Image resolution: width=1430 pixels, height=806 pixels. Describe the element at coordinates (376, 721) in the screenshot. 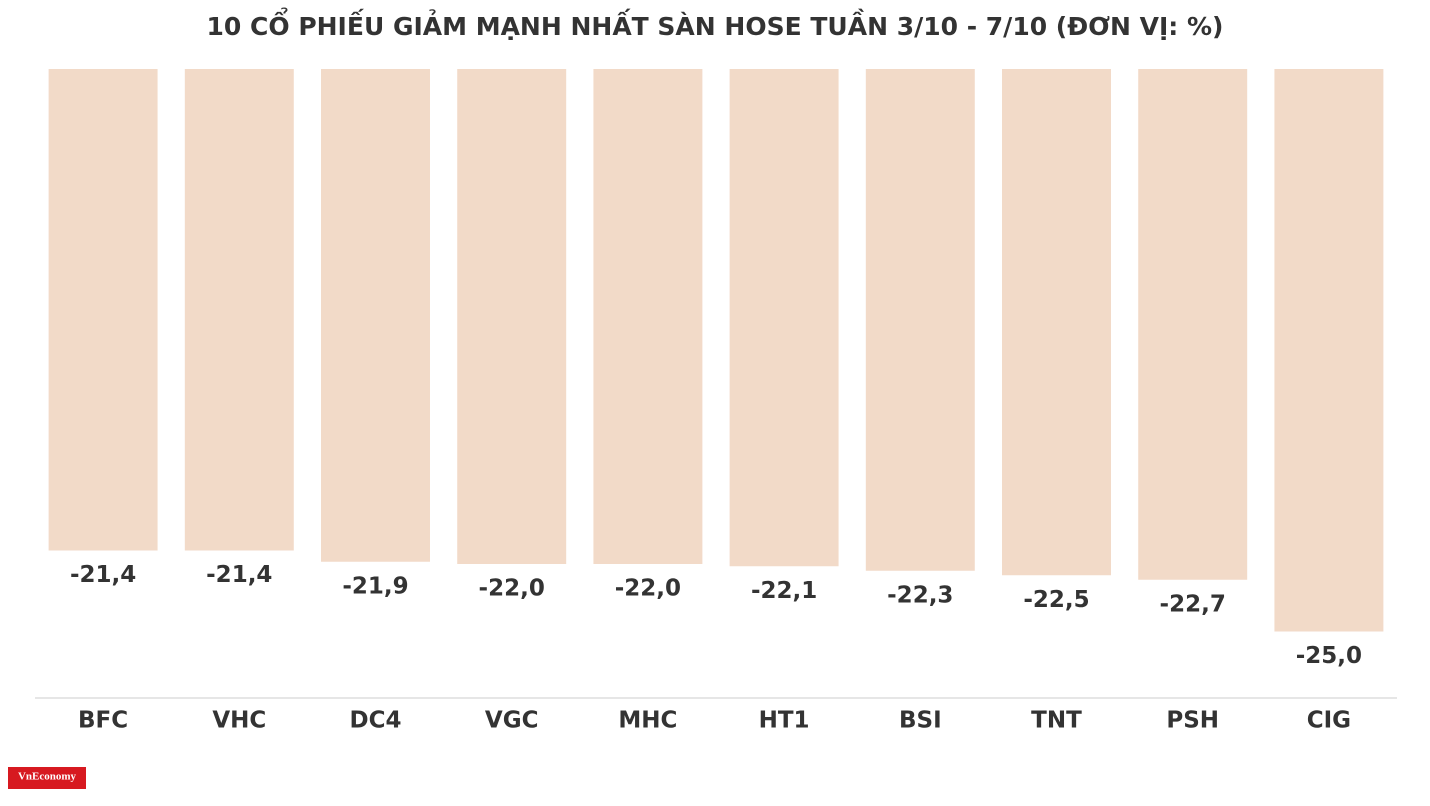

I see `x-tick-label: DC4` at that location.